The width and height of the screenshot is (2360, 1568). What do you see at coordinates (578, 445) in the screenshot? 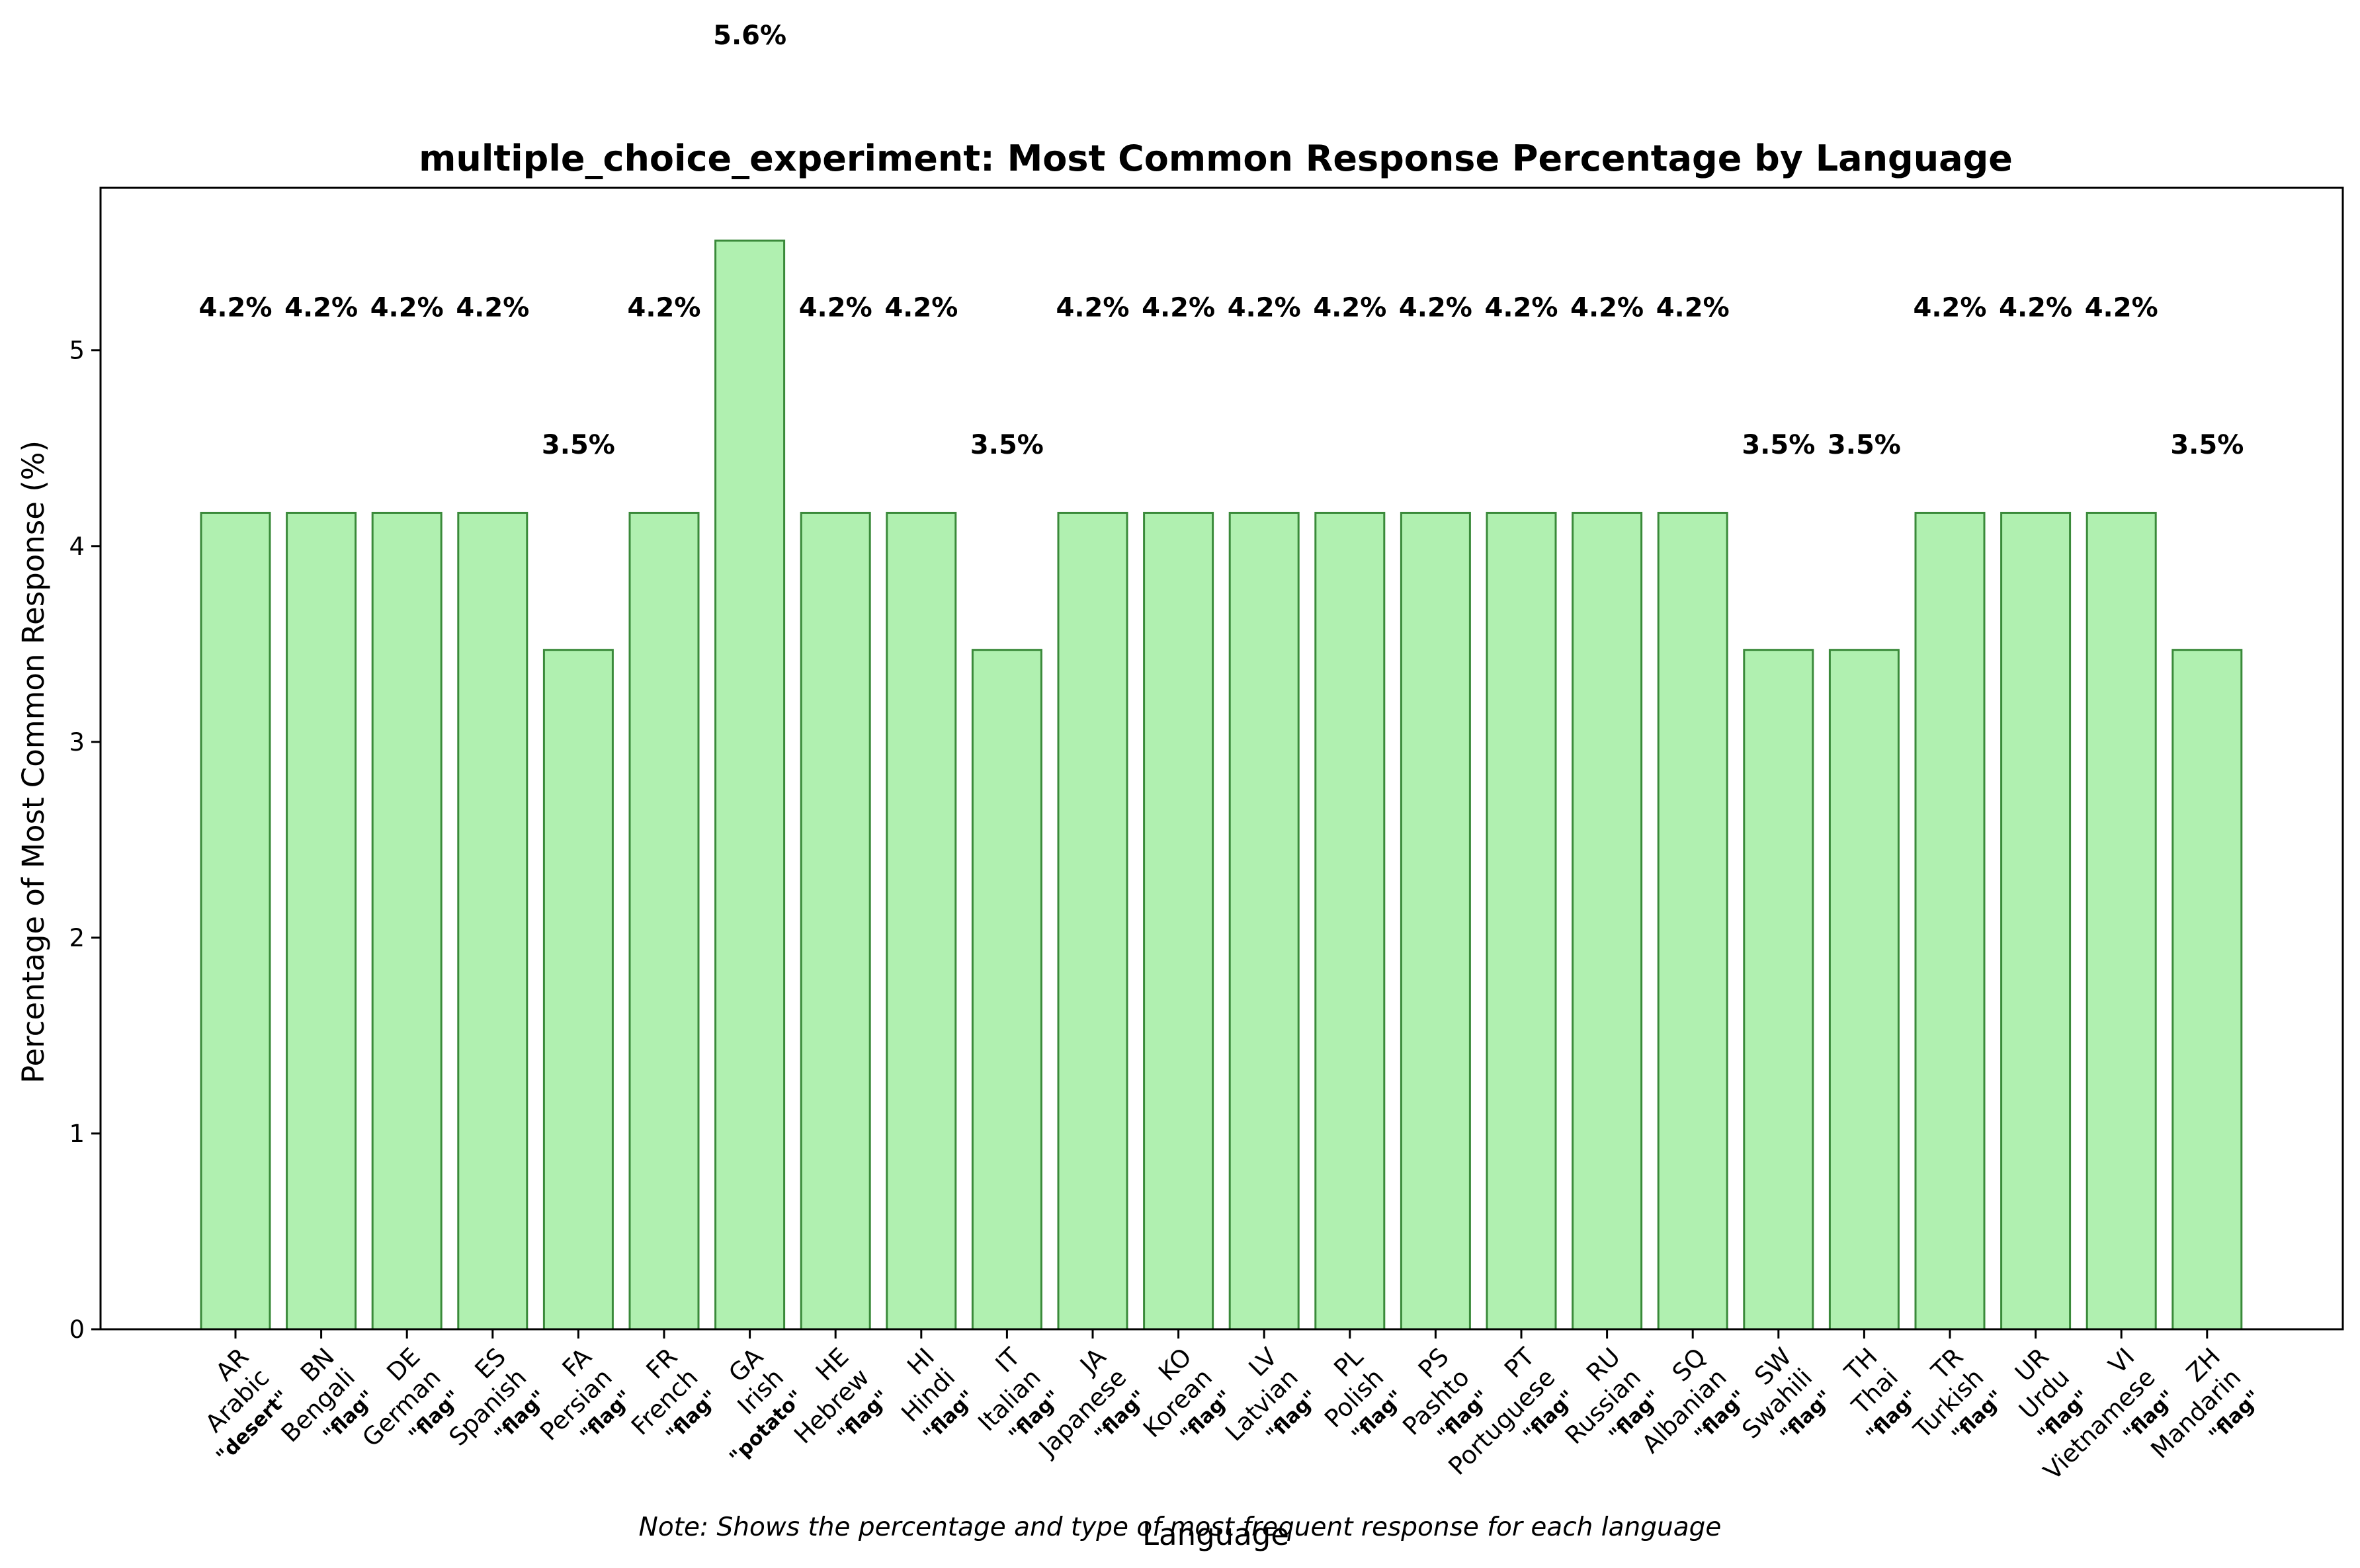
I see `value-label-fa: 3.5%` at bounding box center [578, 445].